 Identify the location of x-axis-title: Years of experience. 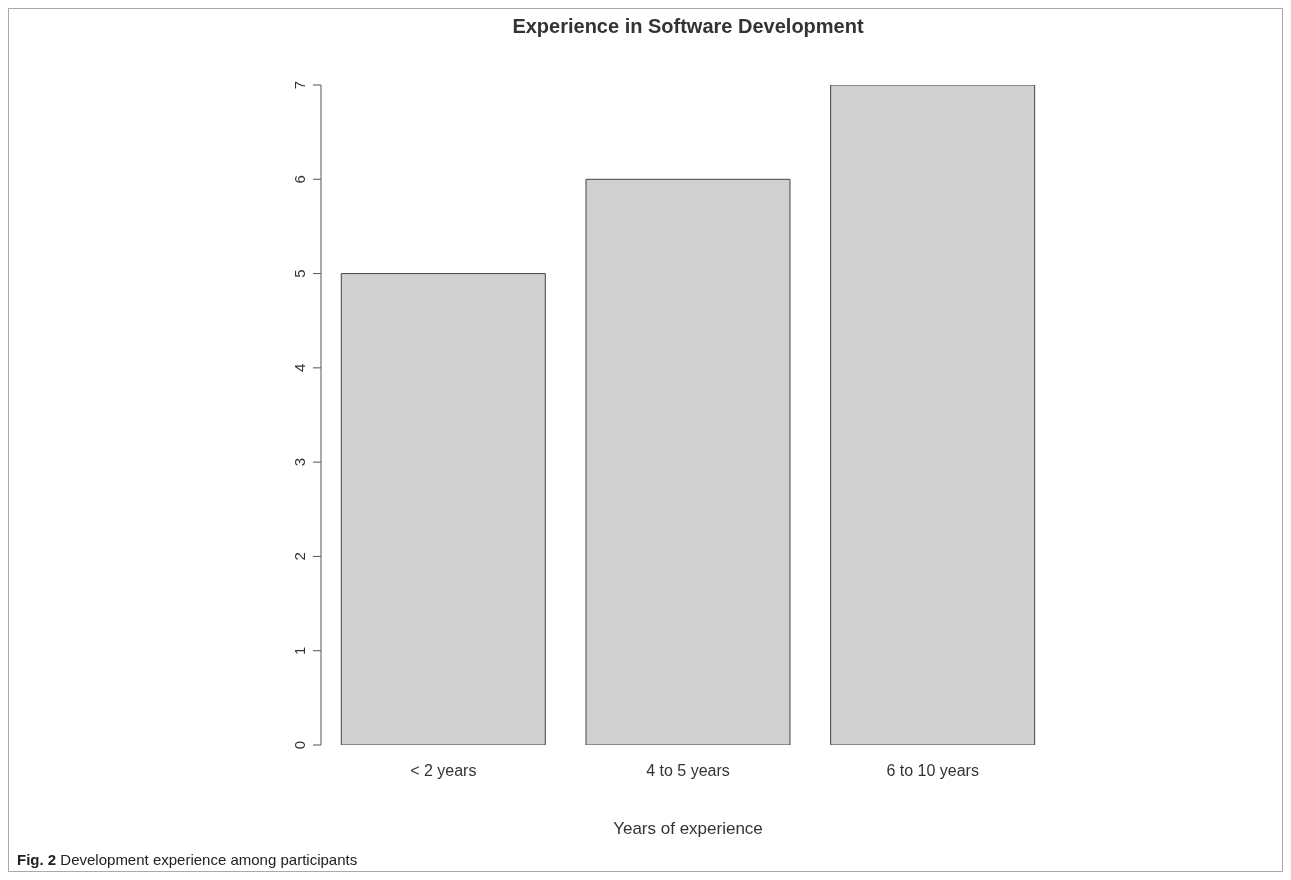
(688, 829).